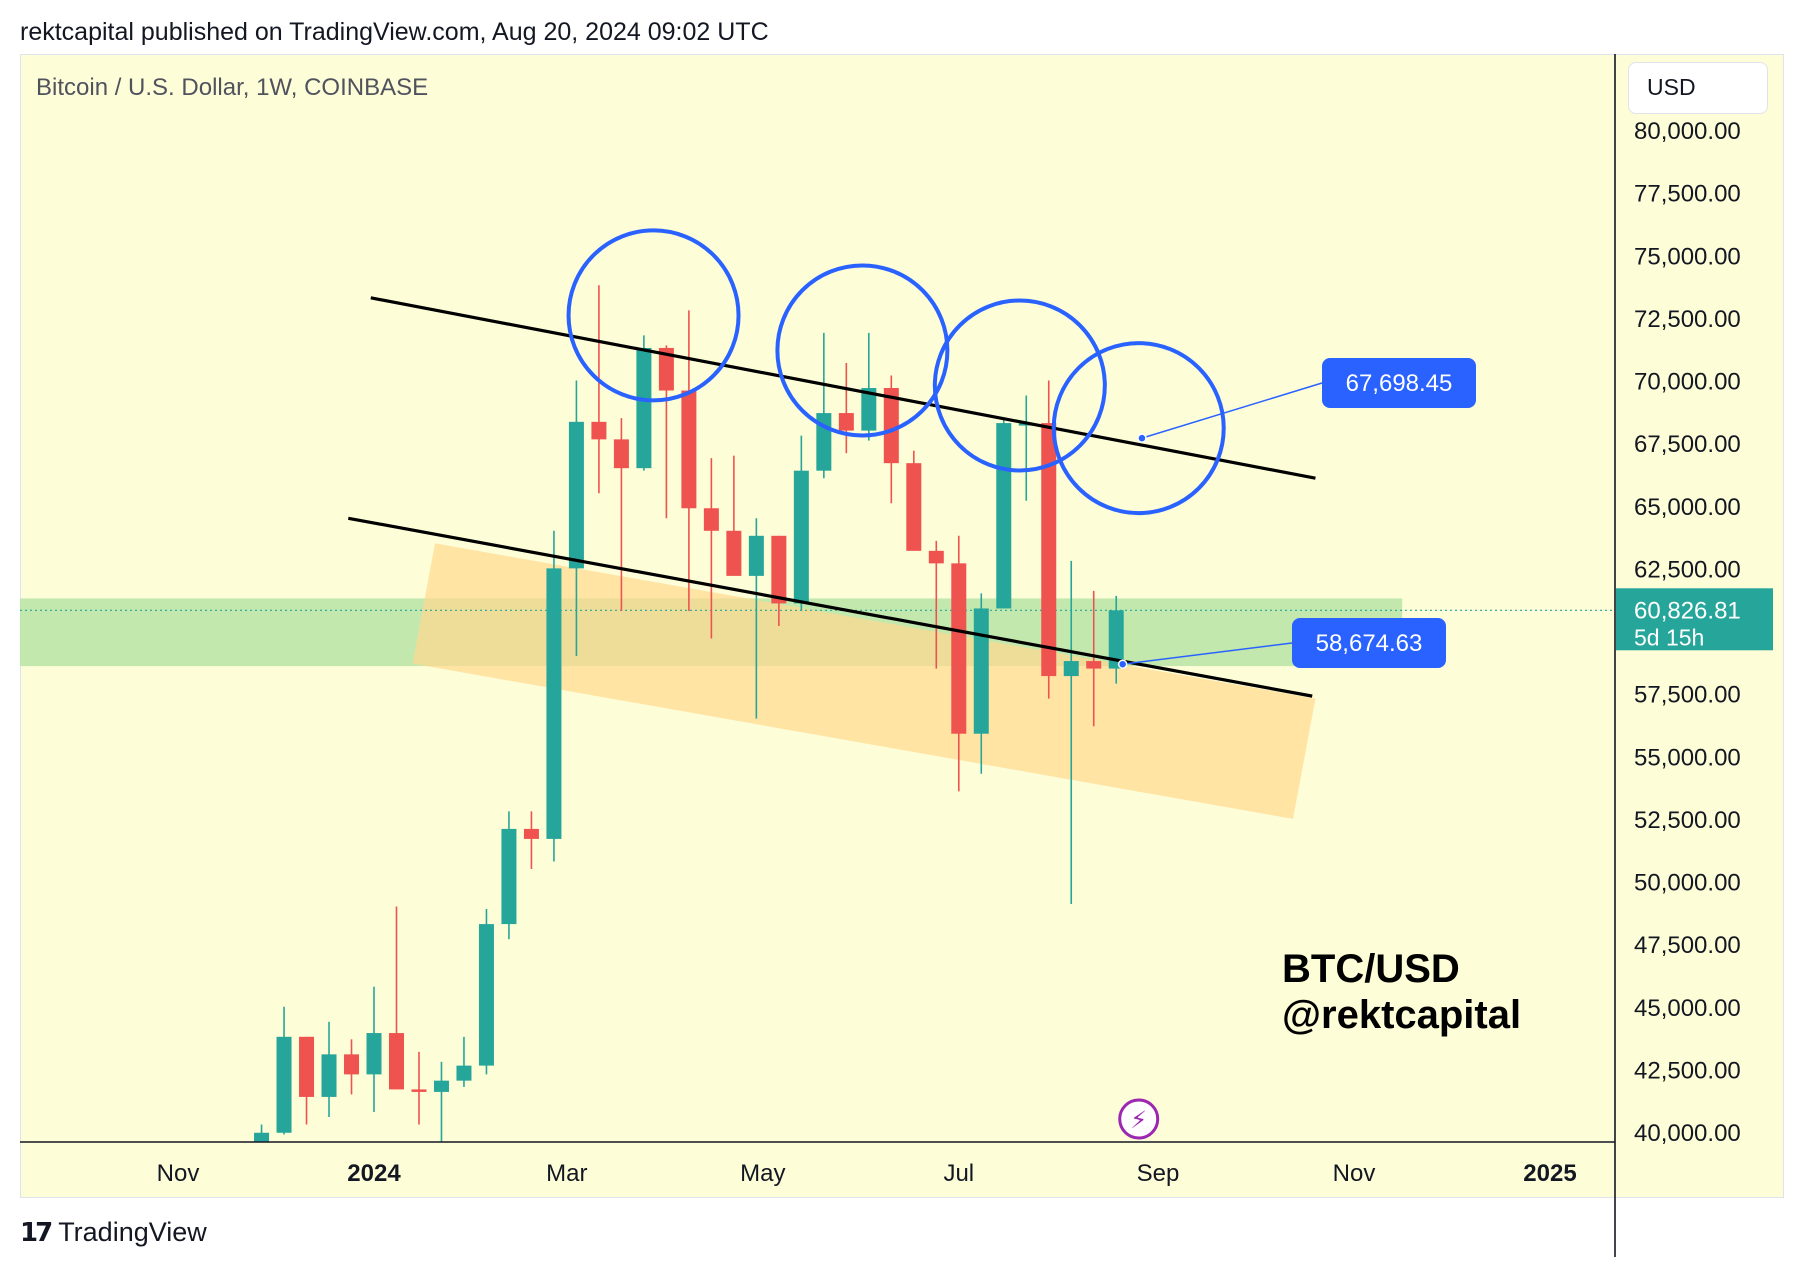 Image resolution: width=1794 pixels, height=1266 pixels. Describe the element at coordinates (1687, 319) in the screenshot. I see `y-tick-label: 72,500.00` at that location.